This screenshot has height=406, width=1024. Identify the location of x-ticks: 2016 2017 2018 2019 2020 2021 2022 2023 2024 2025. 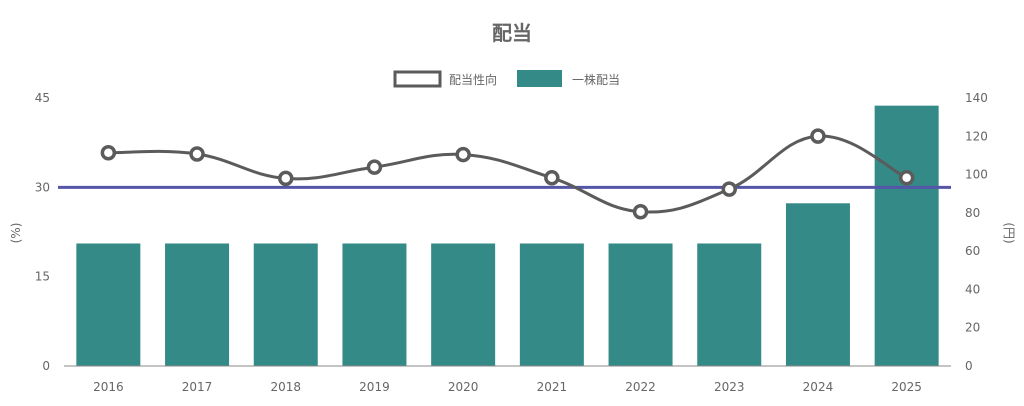
(507, 387).